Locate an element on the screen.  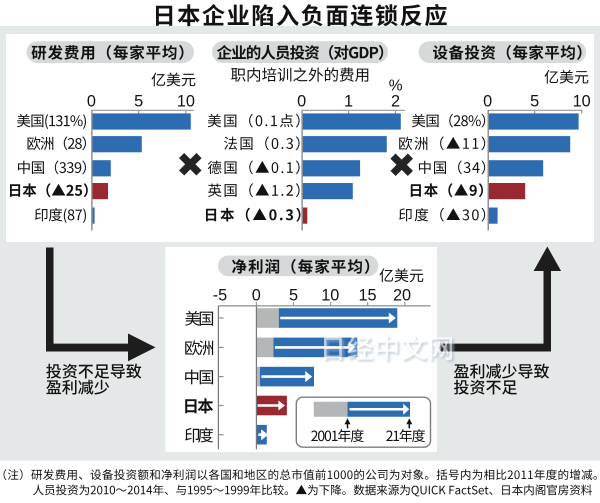
svg-text: 20 is located at coordinates (402, 295).